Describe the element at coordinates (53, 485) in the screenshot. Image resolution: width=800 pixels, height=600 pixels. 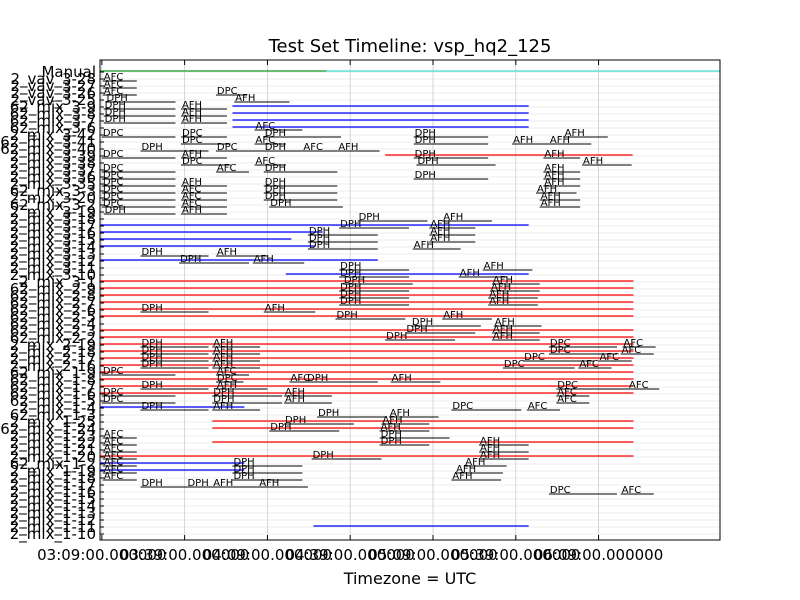
I see `y-tick-label: 2_mix_1-17` at that location.